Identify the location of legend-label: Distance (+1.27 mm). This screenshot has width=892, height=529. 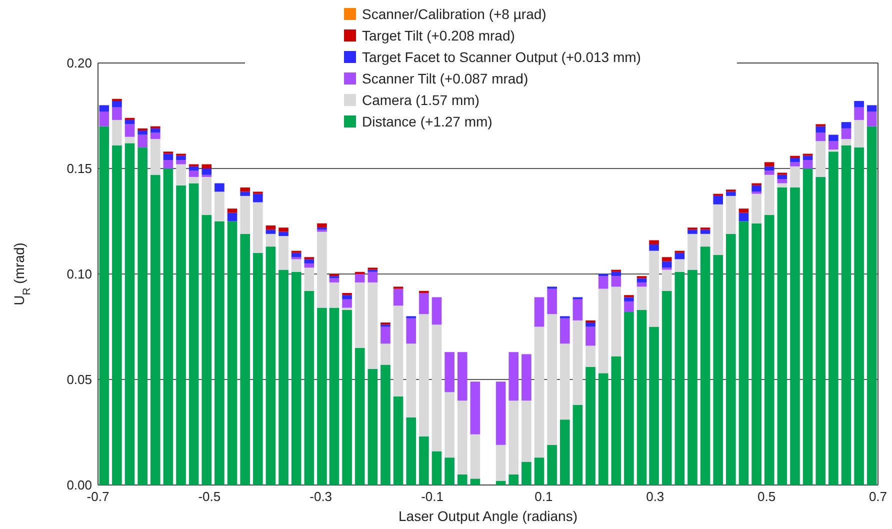
(427, 122).